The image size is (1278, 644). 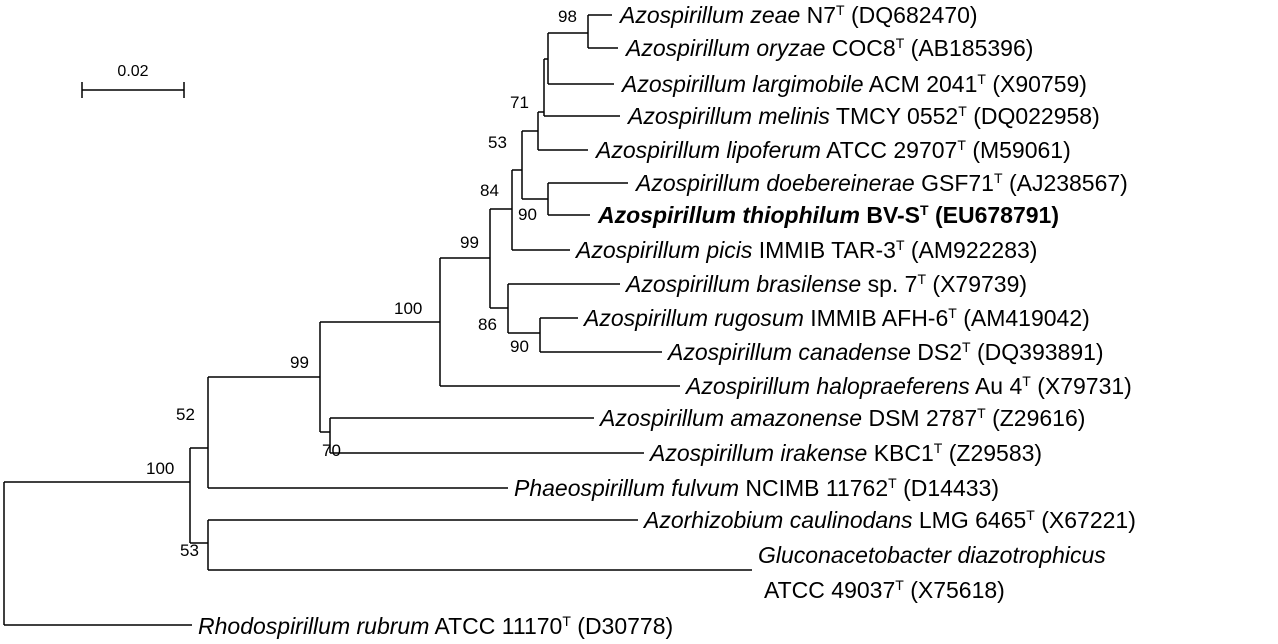 What do you see at coordinates (519, 102) in the screenshot?
I see `bootstrap-label: 71` at bounding box center [519, 102].